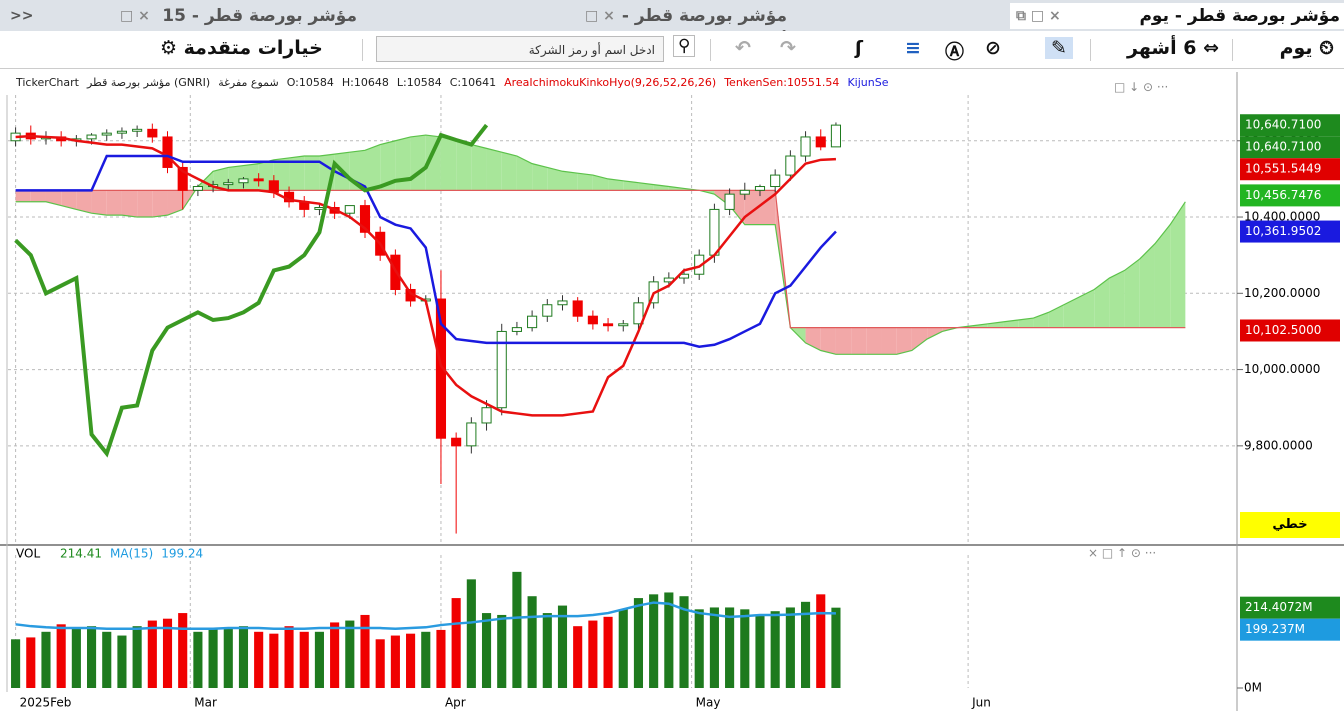 The height and width of the screenshot is (711, 1344). What do you see at coordinates (1279, 607) in the screenshot?
I see `price-label: 214.4072M` at bounding box center [1279, 607].